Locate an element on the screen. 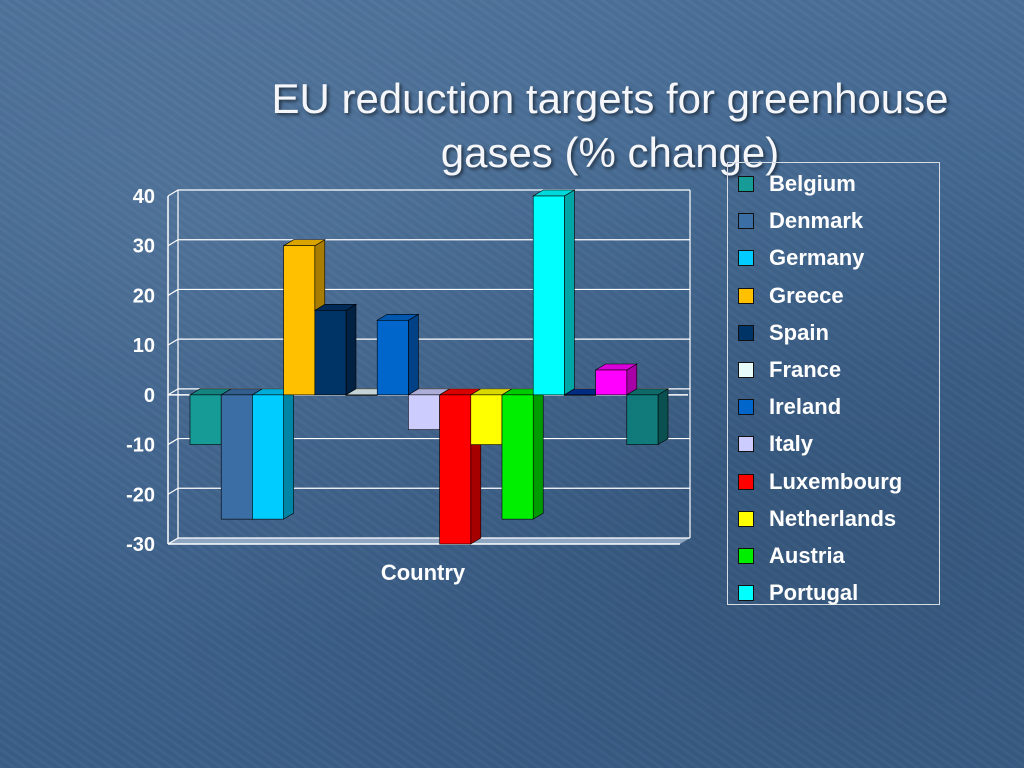 The width and height of the screenshot is (1024, 768). legend-item-denmark: Denmark is located at coordinates (800, 221).